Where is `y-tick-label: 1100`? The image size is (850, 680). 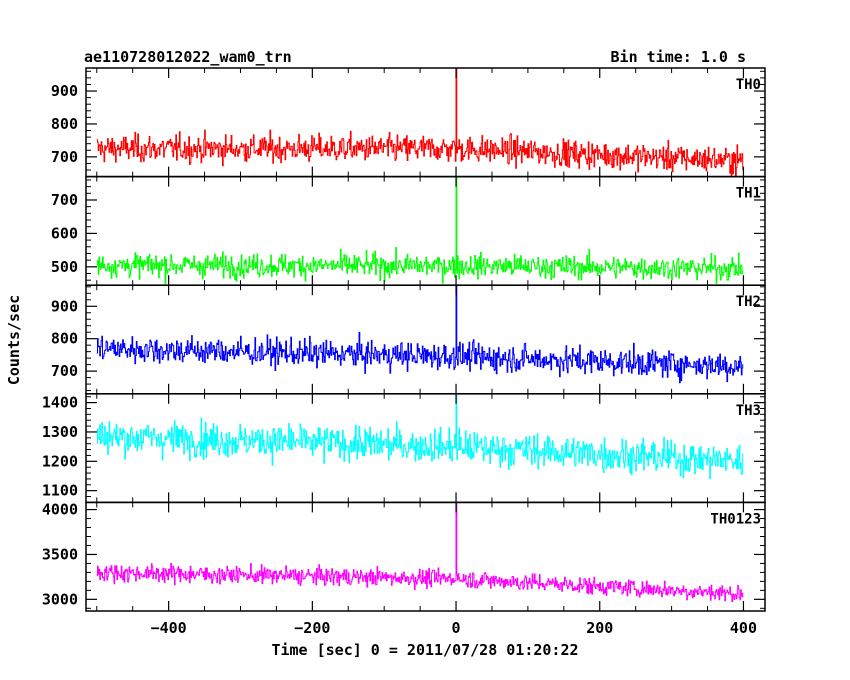 y-tick-label: 1100 is located at coordinates (60, 491).